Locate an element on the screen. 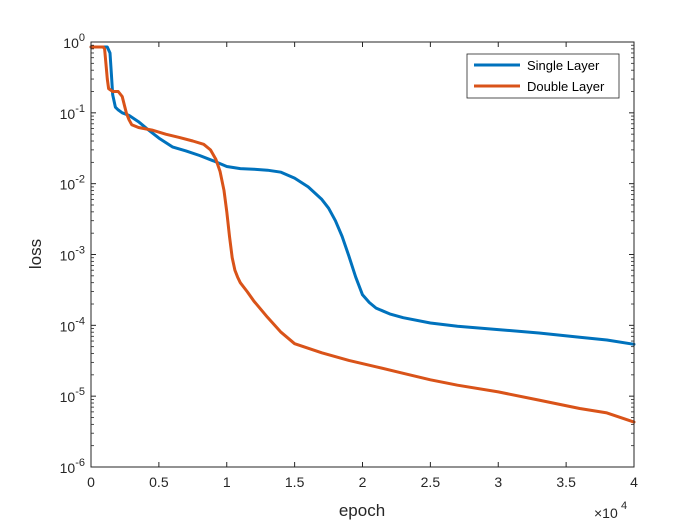 This screenshot has width=700, height=525. x-tick-label: 3.5 is located at coordinates (566, 482).